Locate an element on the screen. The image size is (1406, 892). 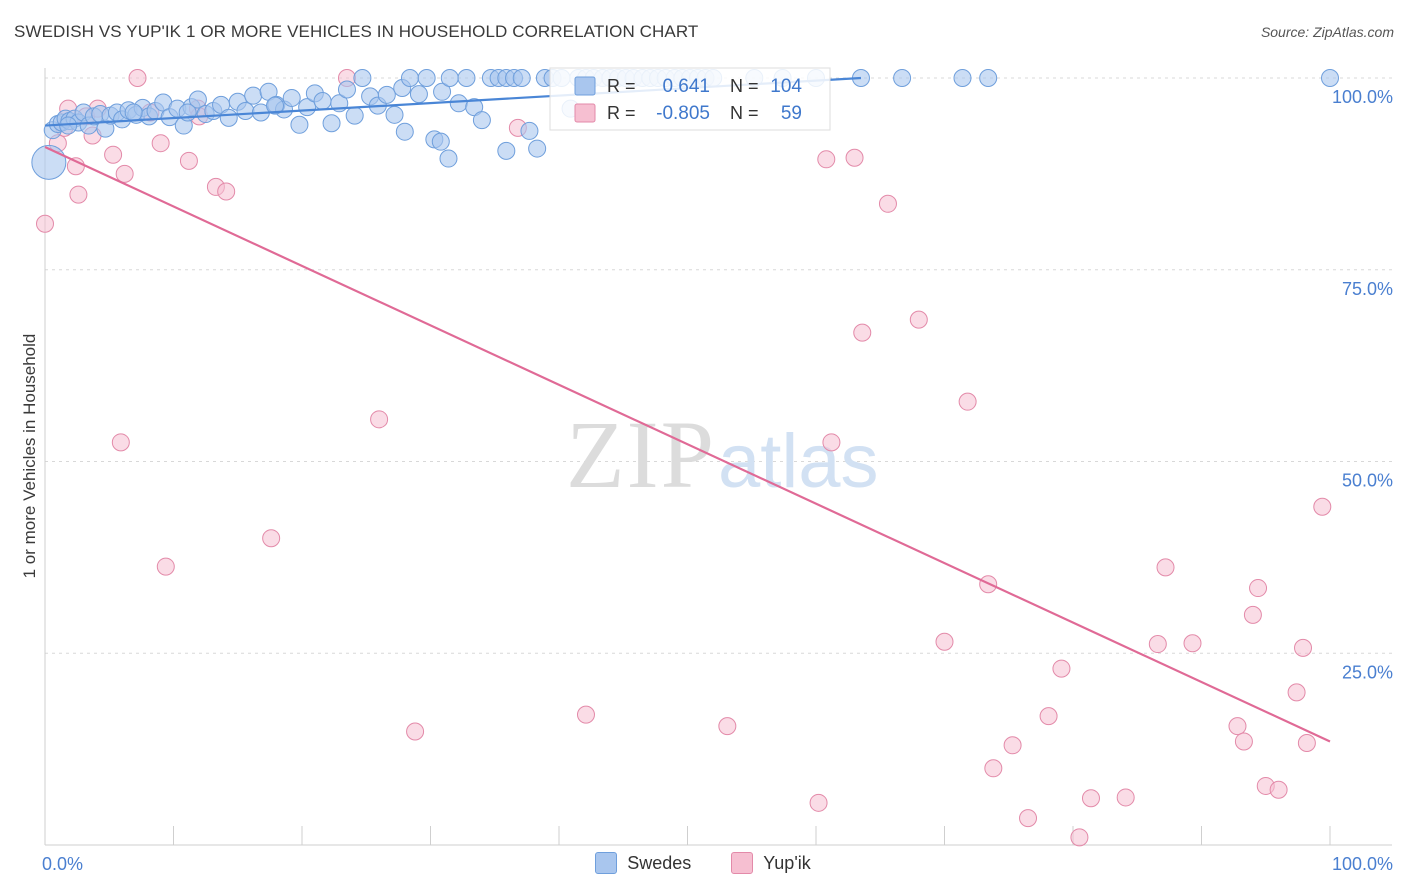
legend: Swedes Yup'ik is located at coordinates (703, 863).